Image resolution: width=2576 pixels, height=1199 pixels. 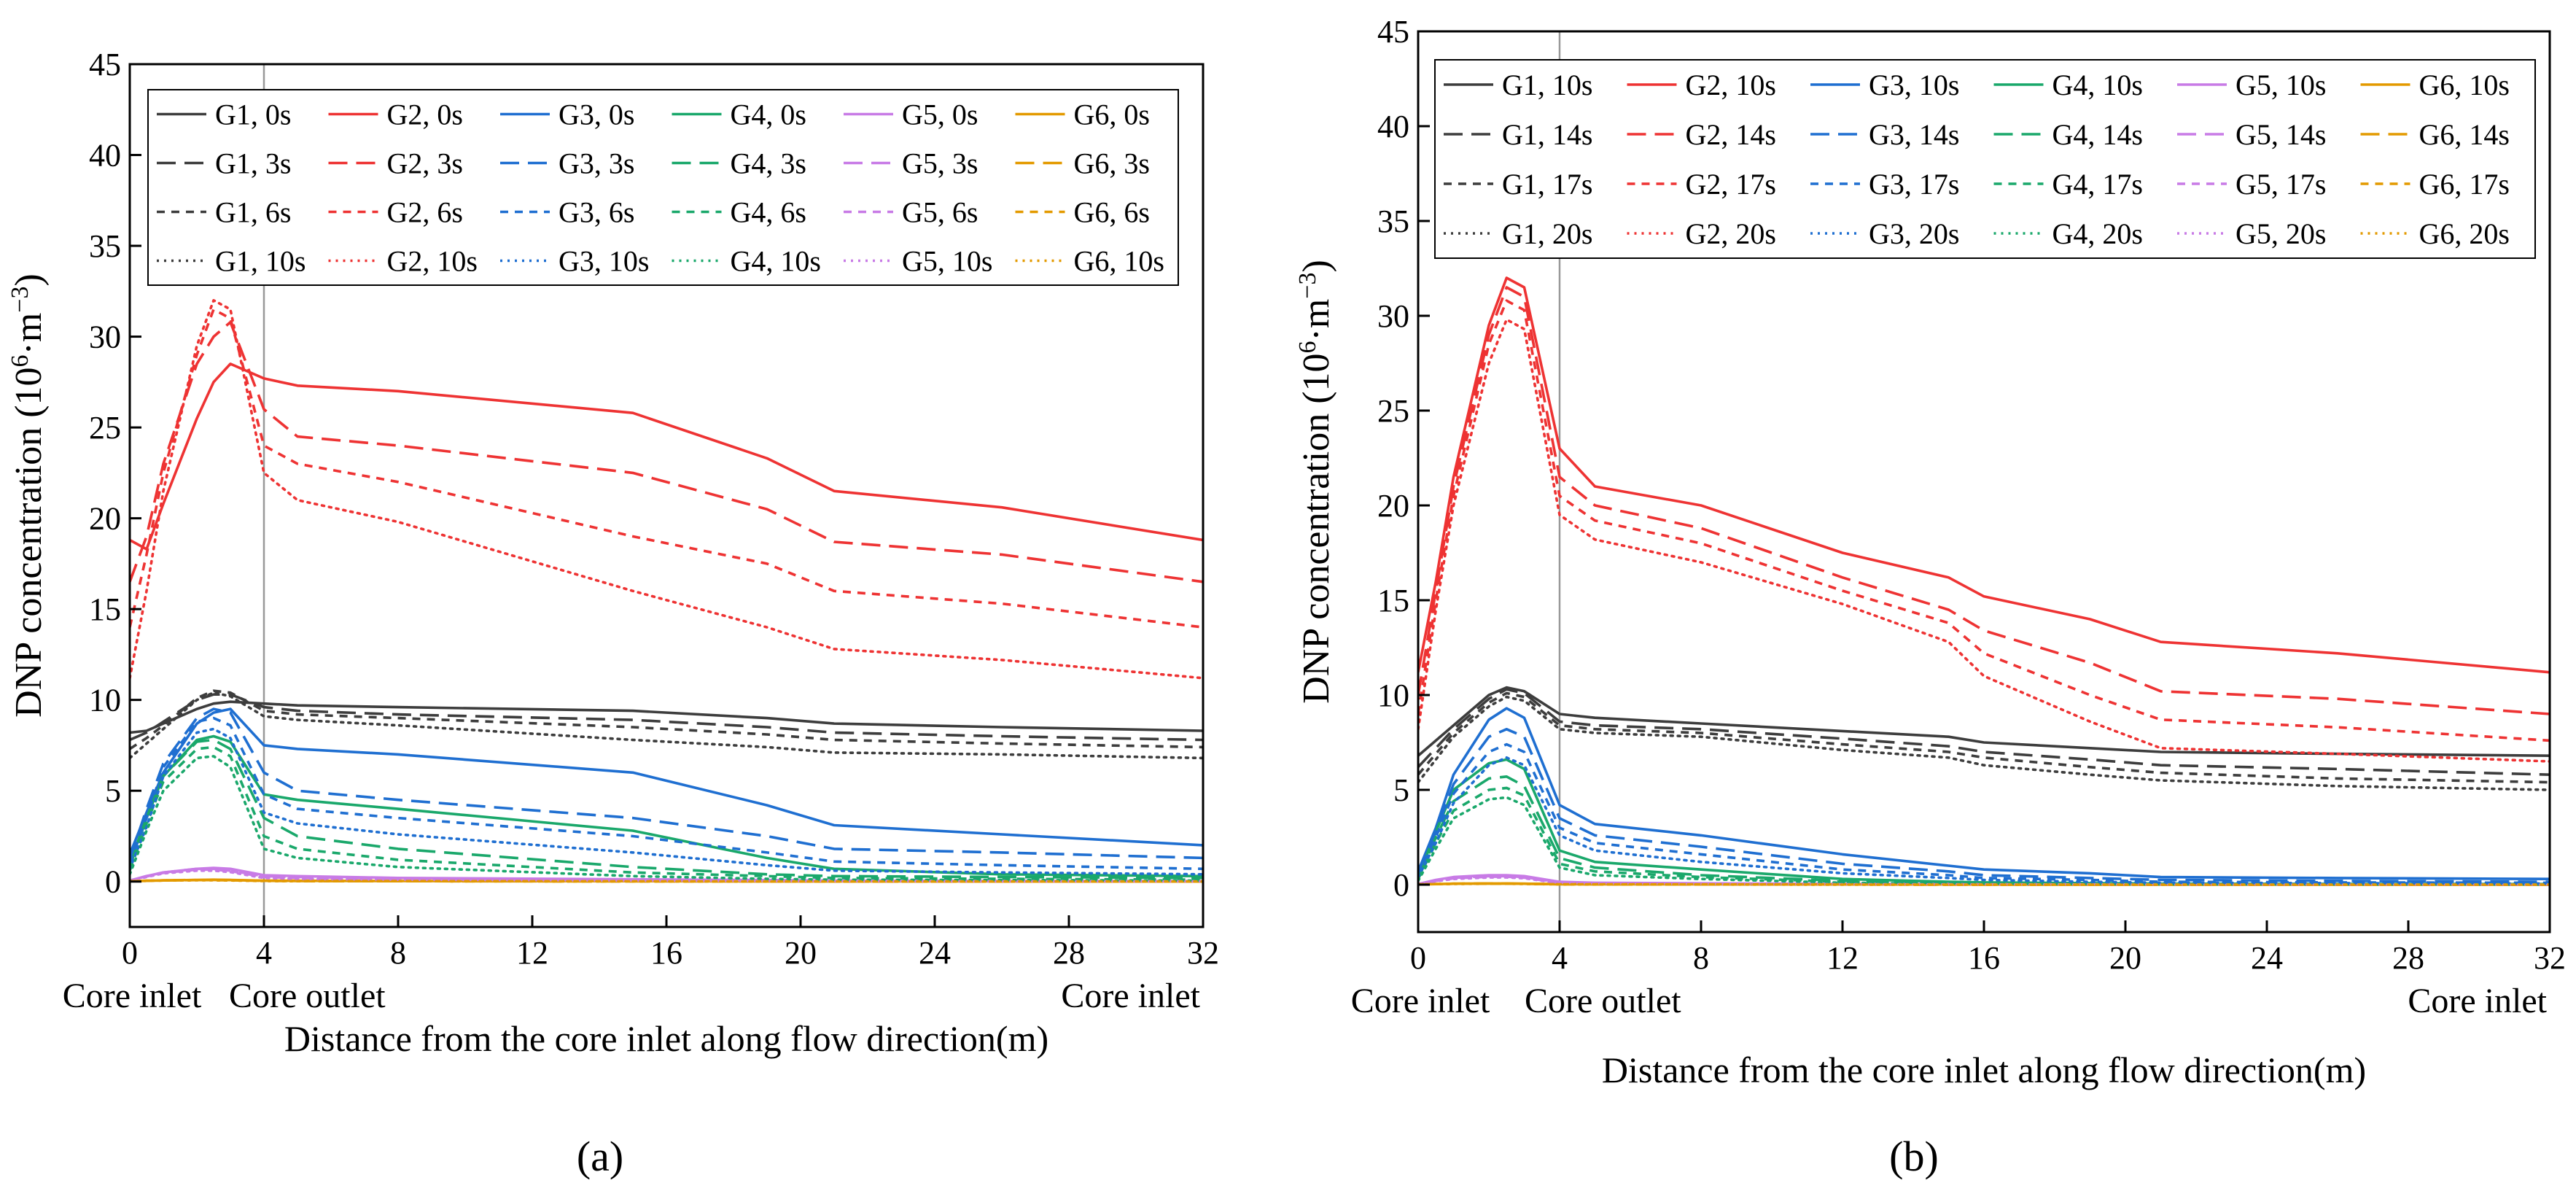 What do you see at coordinates (2251, 184) in the screenshot?
I see `legend-entry: G5, 17s` at bounding box center [2251, 184].